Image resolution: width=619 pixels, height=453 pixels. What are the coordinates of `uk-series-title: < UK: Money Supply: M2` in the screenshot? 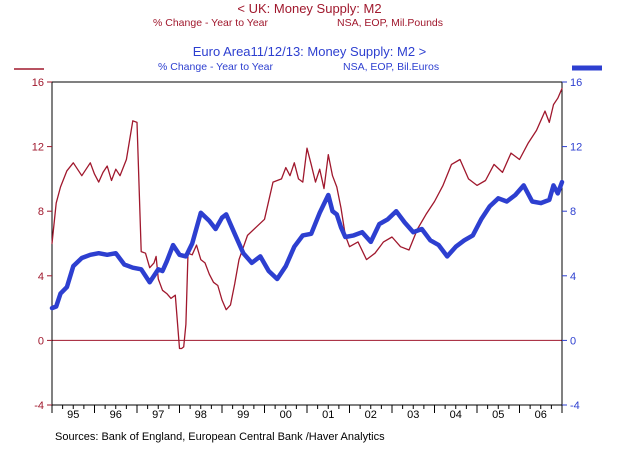 It's located at (309, 8).